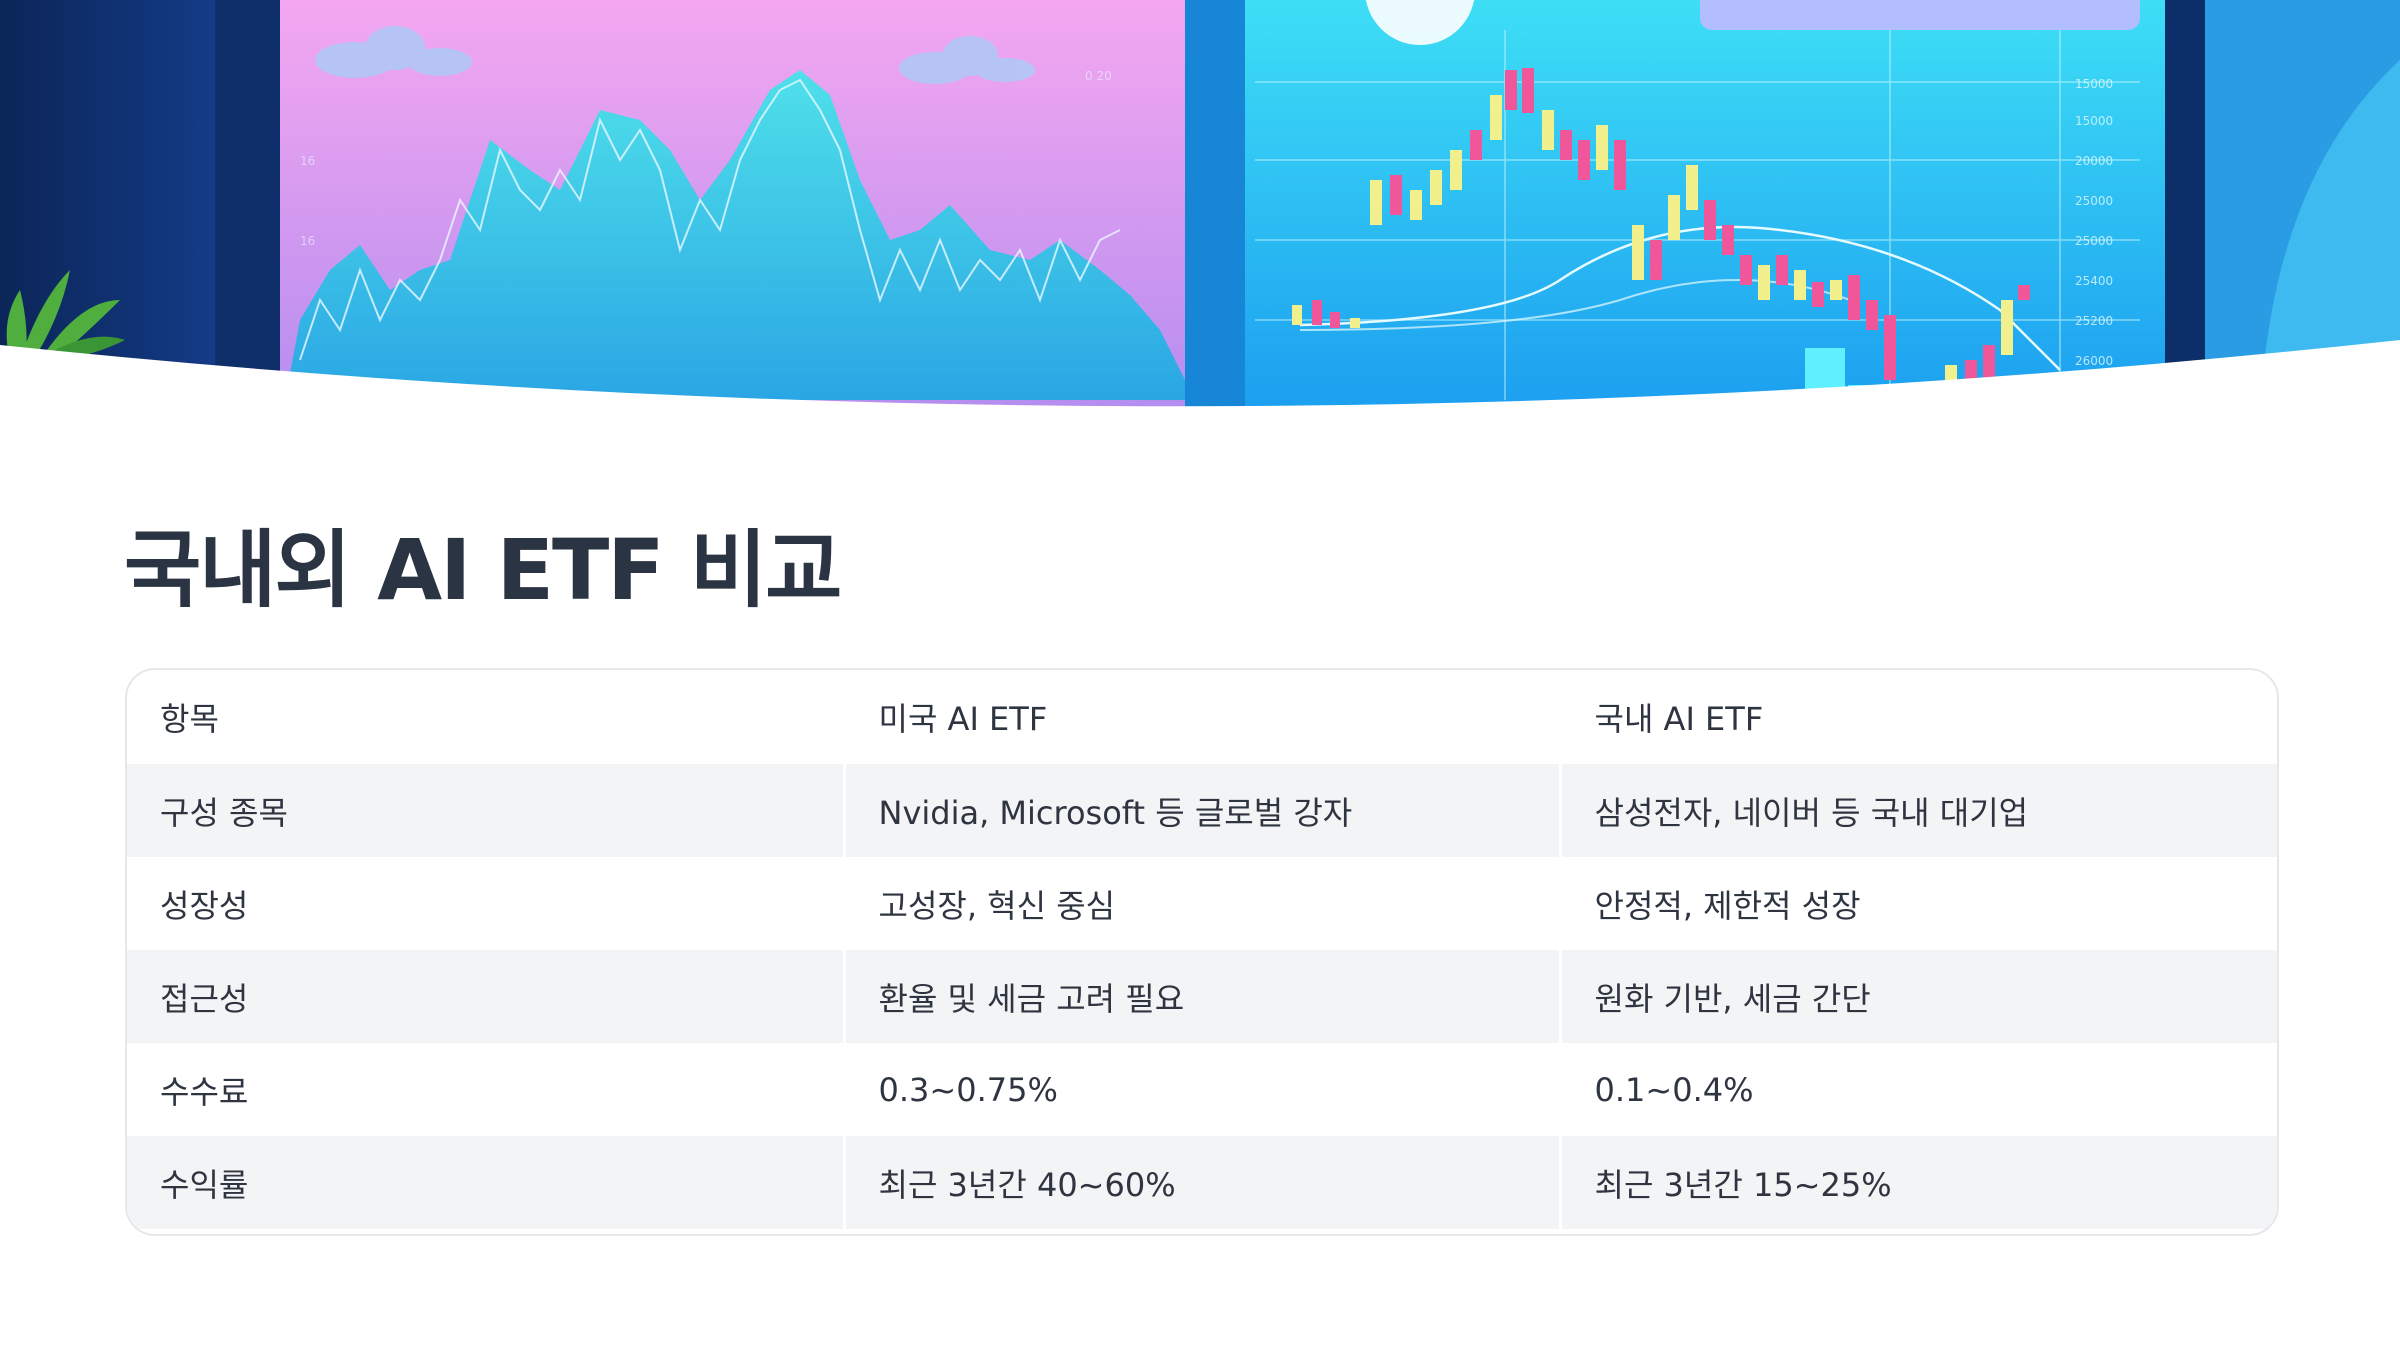  Describe the element at coordinates (1917, 903) in the screenshot. I see `kr-etf-cell: 안정적, 제한적 성장` at that location.